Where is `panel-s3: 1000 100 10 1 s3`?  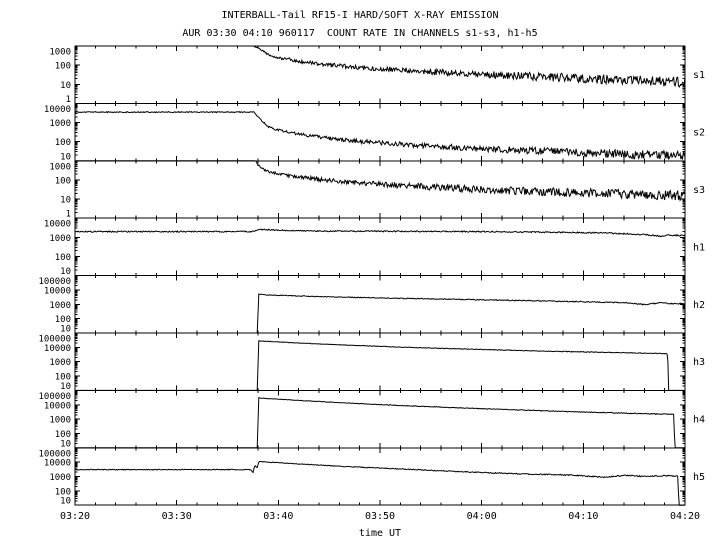
panel-s3: 1000 100 10 1 s3 is located at coordinates (377, 190).